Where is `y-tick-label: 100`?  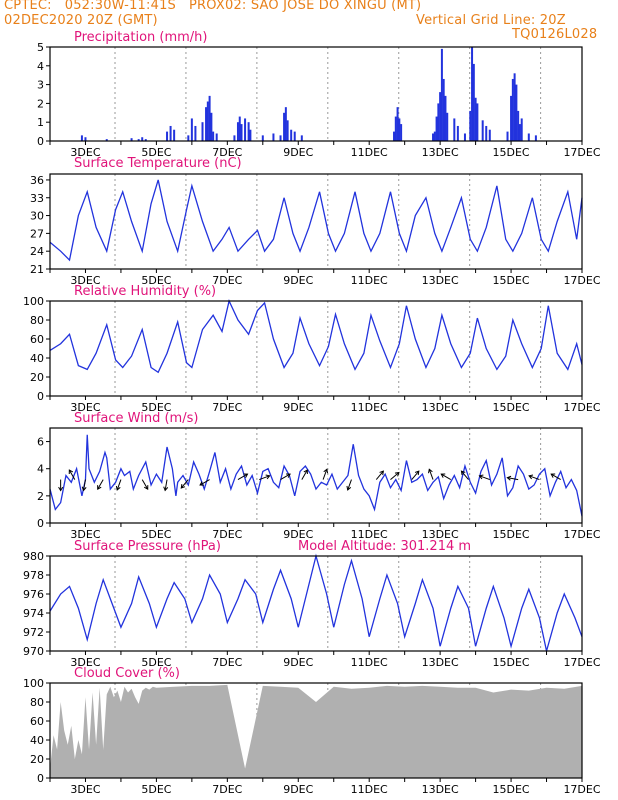 y-tick-label: 100 is located at coordinates (33, 683).